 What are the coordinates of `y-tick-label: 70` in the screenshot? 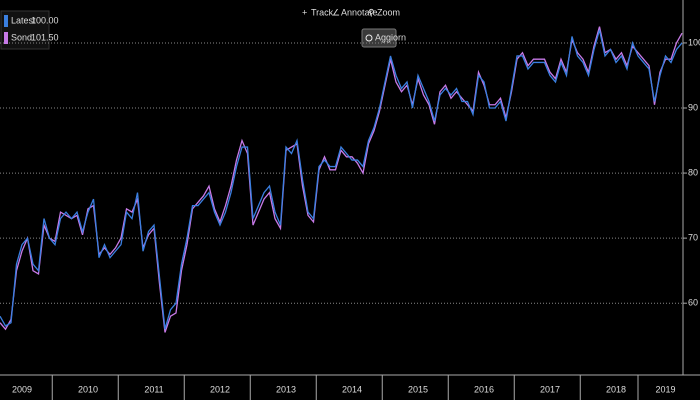 It's located at (693, 238).